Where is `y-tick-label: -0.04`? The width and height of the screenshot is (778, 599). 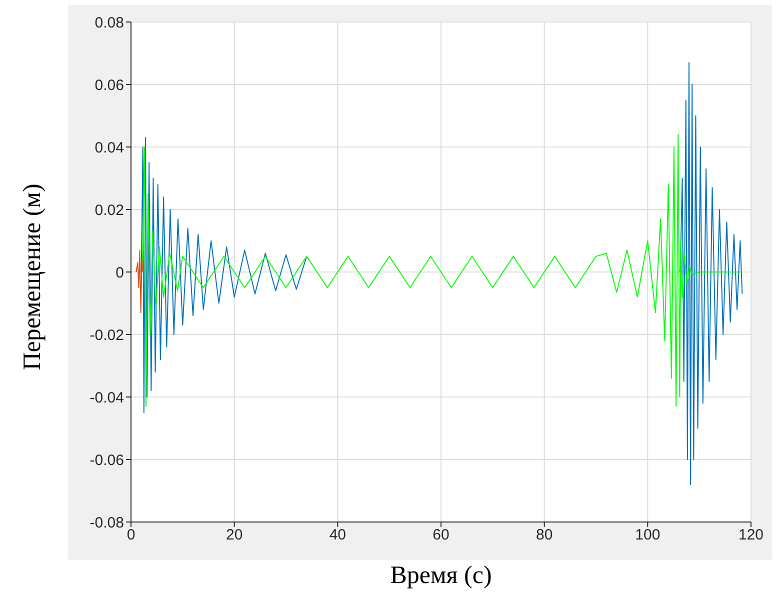
y-tick-label: -0.04 is located at coordinates (107, 397).